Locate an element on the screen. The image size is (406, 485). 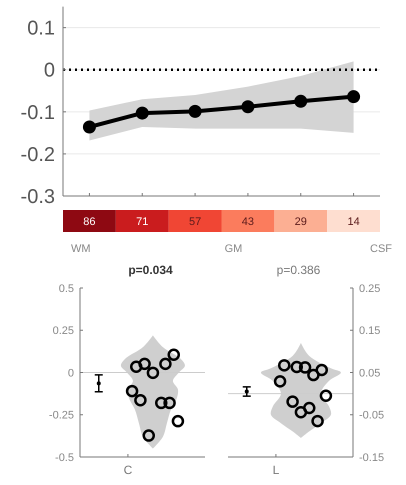
data-label: 29 is located at coordinates (300, 222).